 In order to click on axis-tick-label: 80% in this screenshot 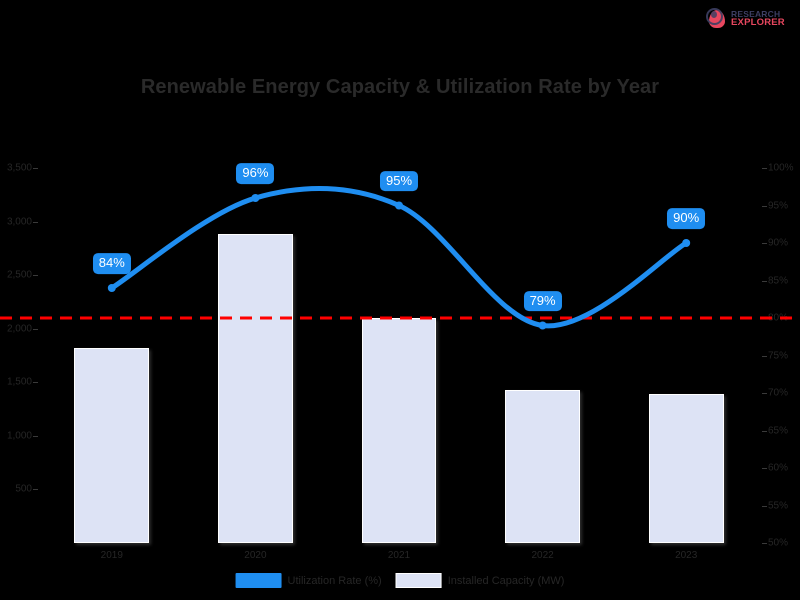, I will do `click(778, 318)`.